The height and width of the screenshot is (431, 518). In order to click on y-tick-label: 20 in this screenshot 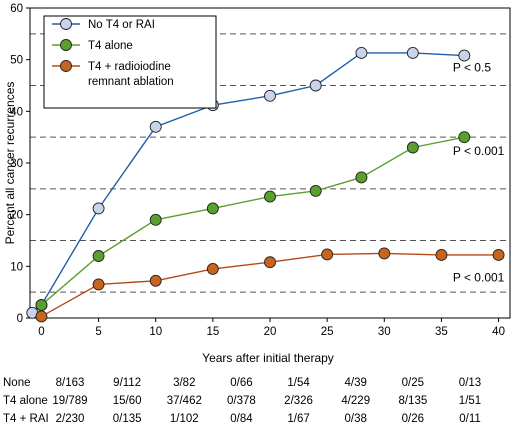, I will do `click(16, 216)`.